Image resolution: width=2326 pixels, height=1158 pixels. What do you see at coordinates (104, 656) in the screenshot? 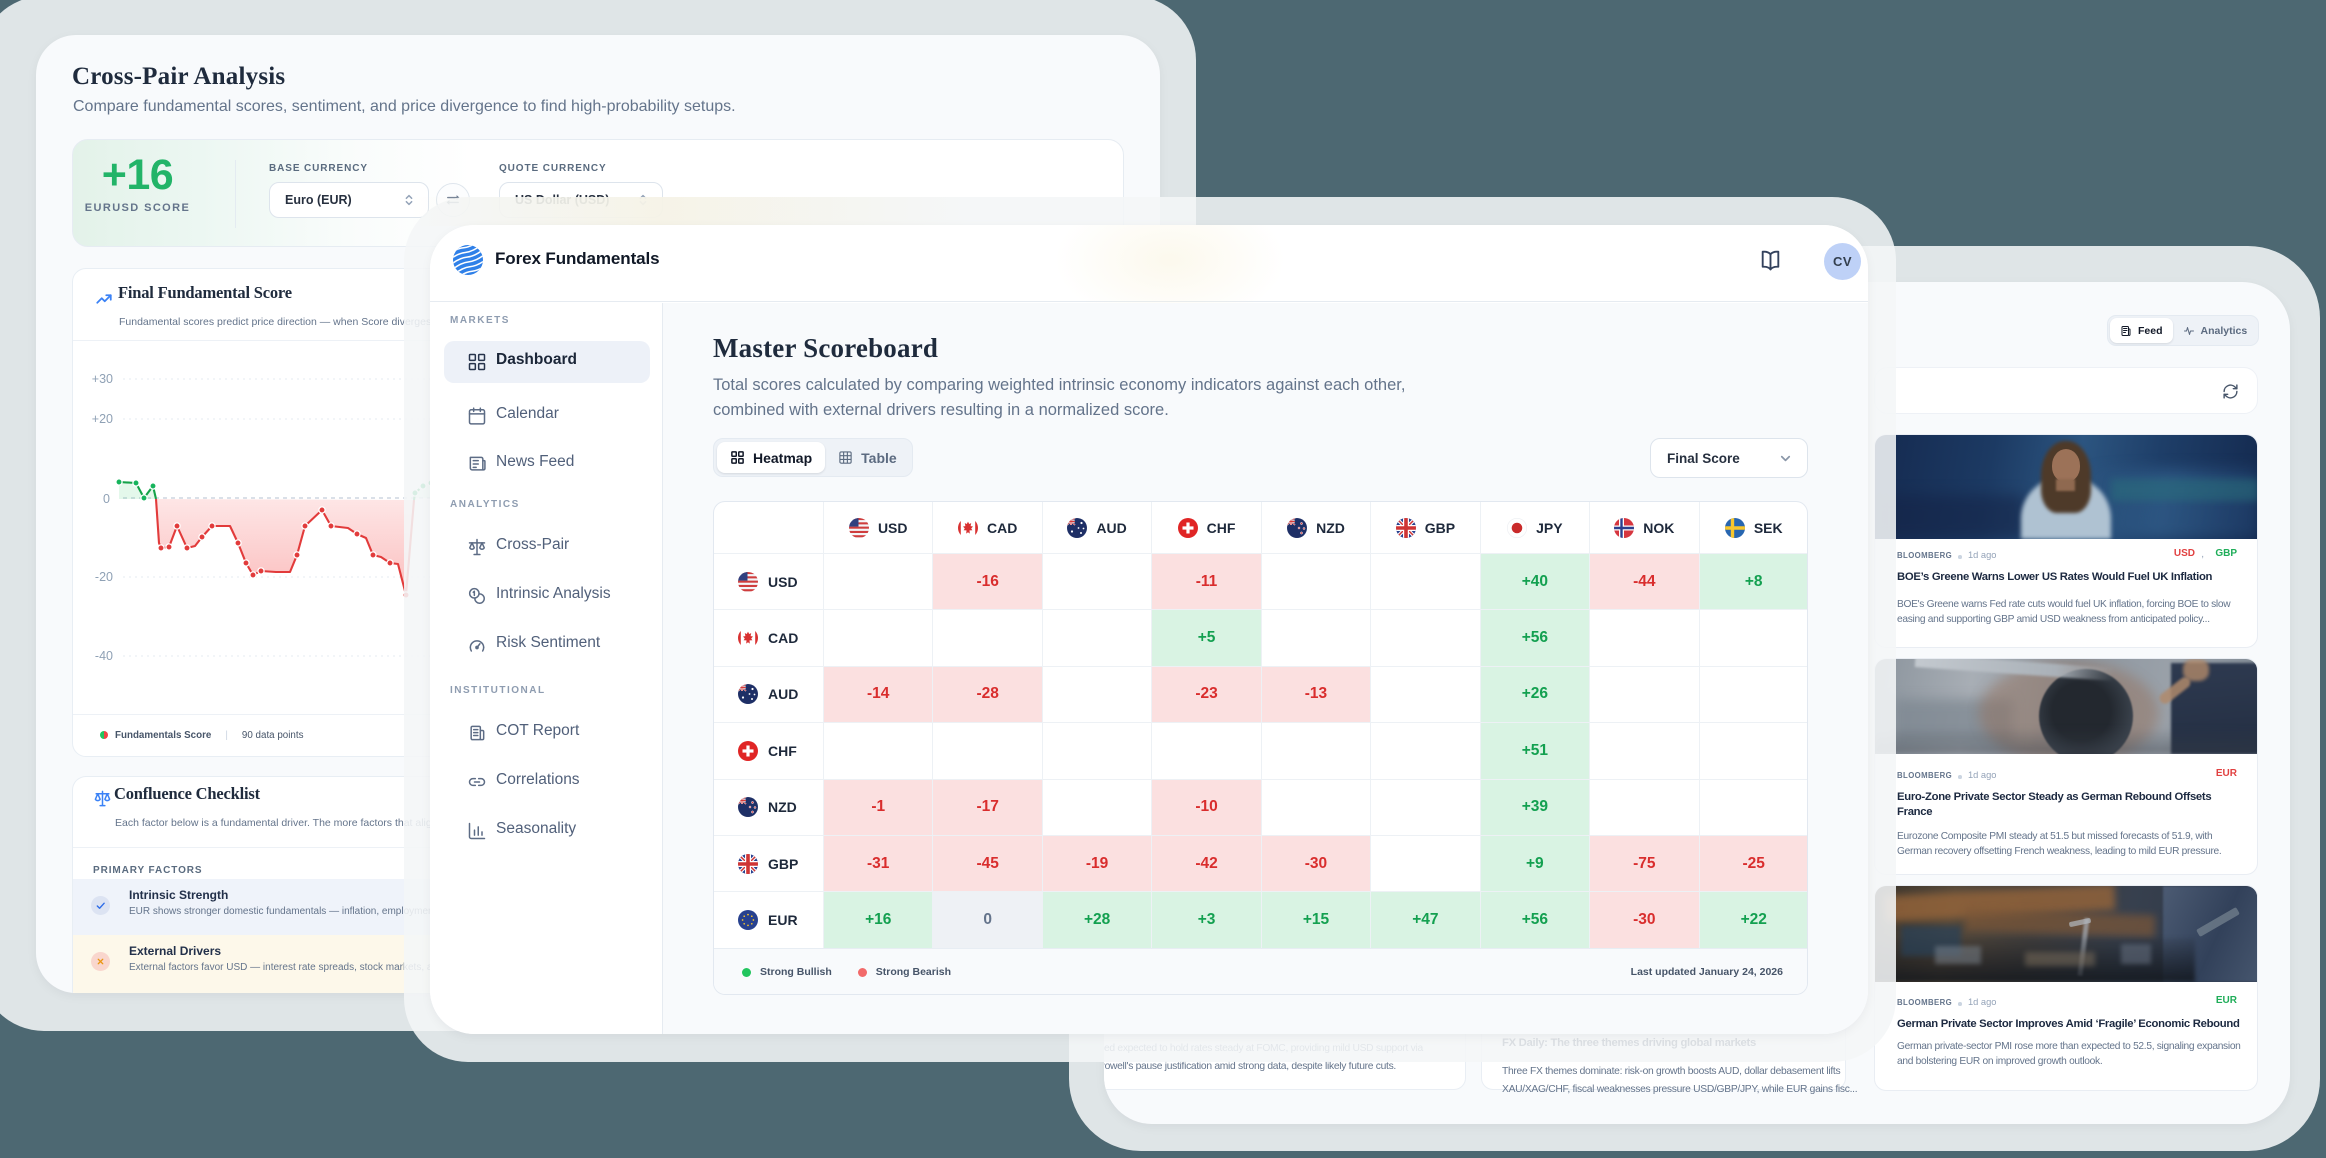
I see `svg-text: -40` at bounding box center [104, 656].